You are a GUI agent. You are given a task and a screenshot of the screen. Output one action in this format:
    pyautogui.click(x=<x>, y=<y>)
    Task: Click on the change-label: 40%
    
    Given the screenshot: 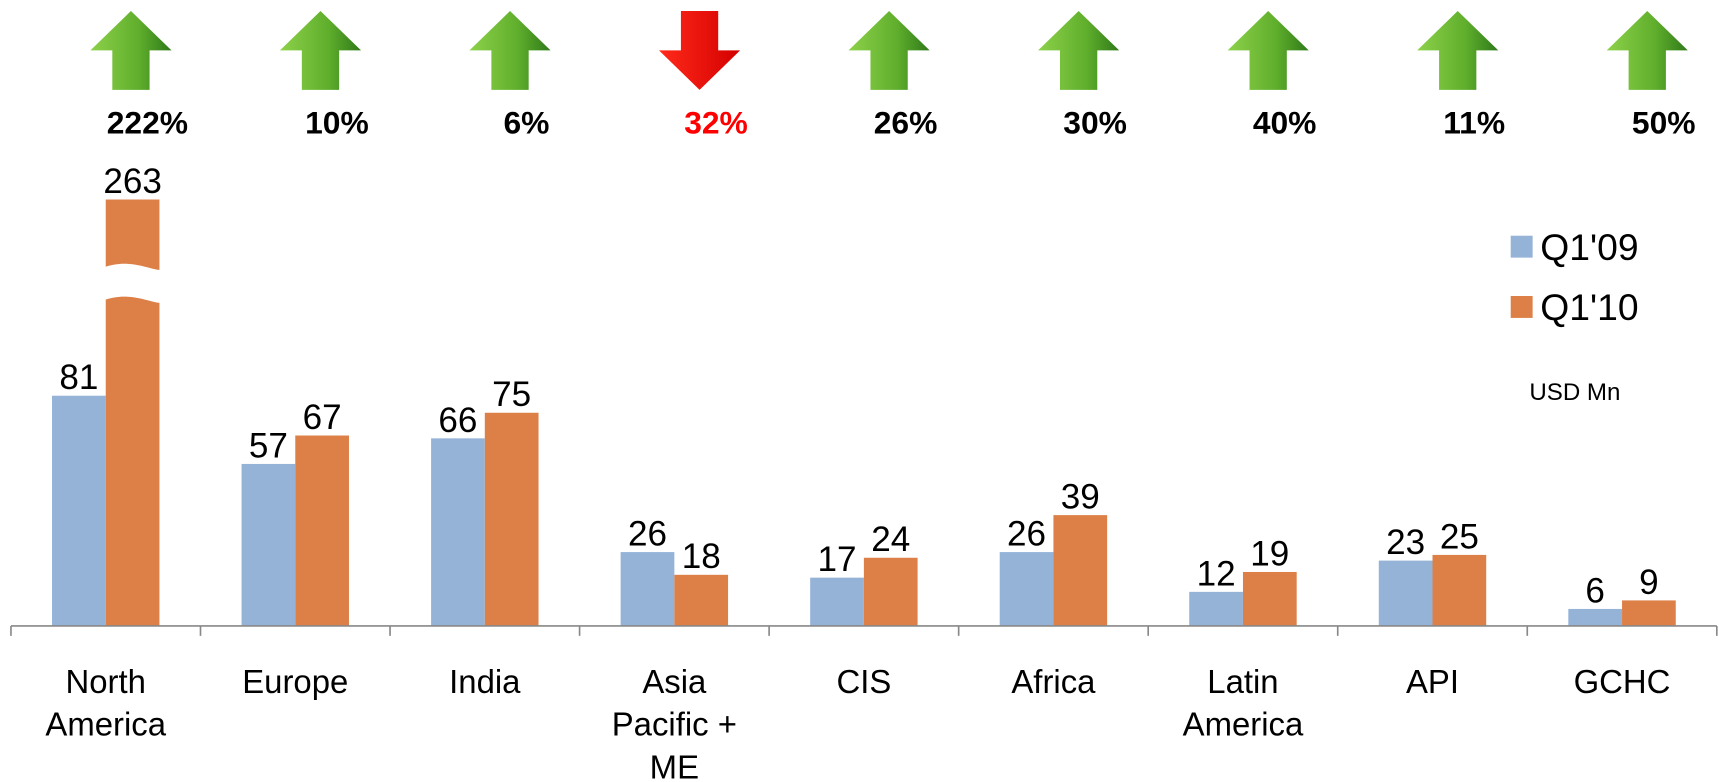 What is the action you would take?
    pyautogui.click(x=1285, y=123)
    